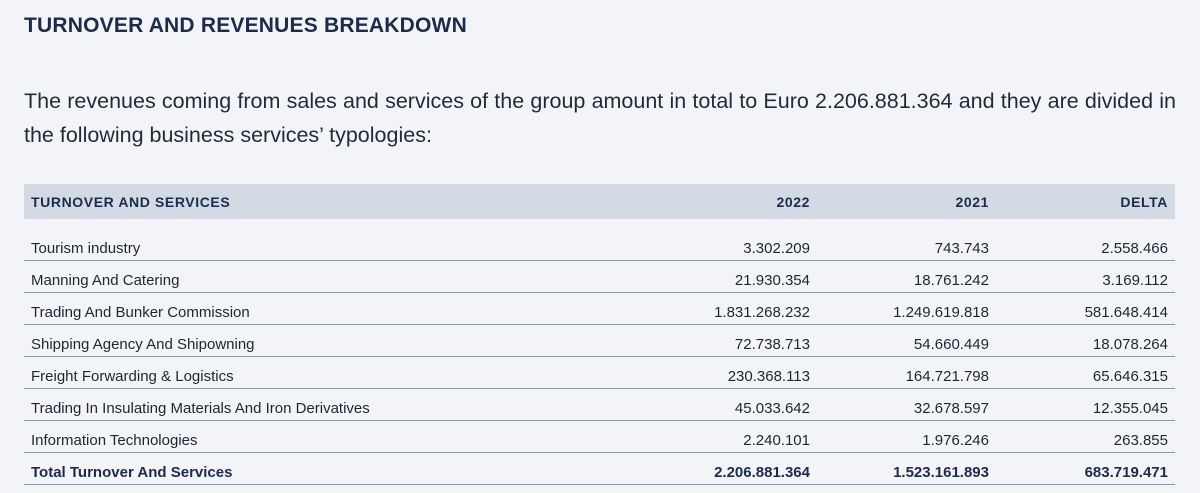 This screenshot has width=1200, height=493. What do you see at coordinates (1085, 201) in the screenshot?
I see `header-delta: DELTA` at bounding box center [1085, 201].